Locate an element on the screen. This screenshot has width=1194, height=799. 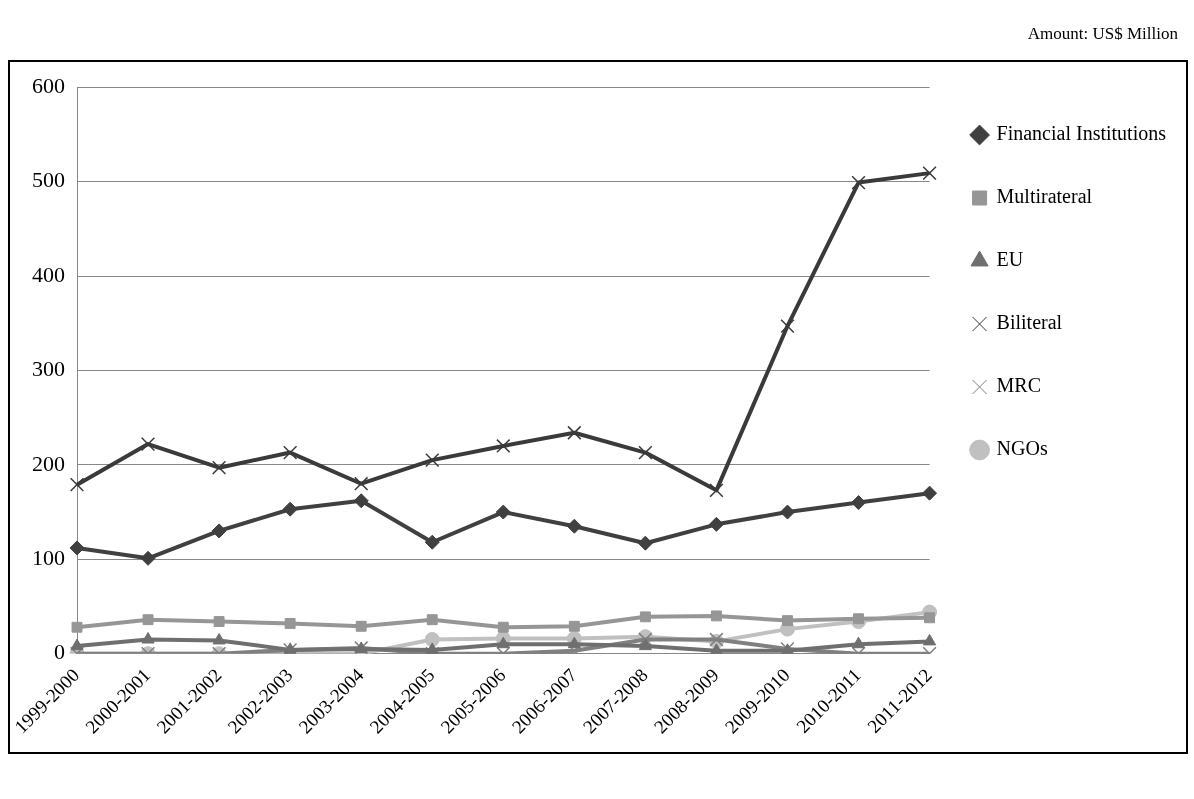
legend-label: EU is located at coordinates (1010, 259).